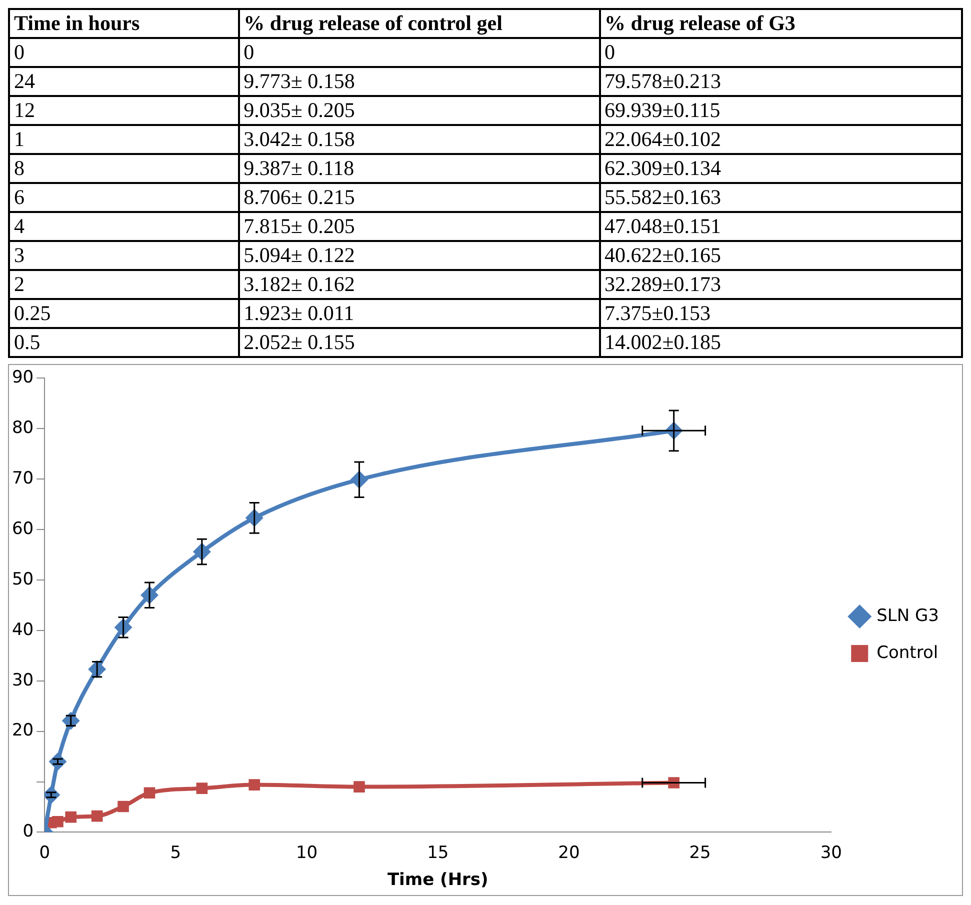  Describe the element at coordinates (419, 23) in the screenshot. I see `text: % drug release of control gel` at that location.